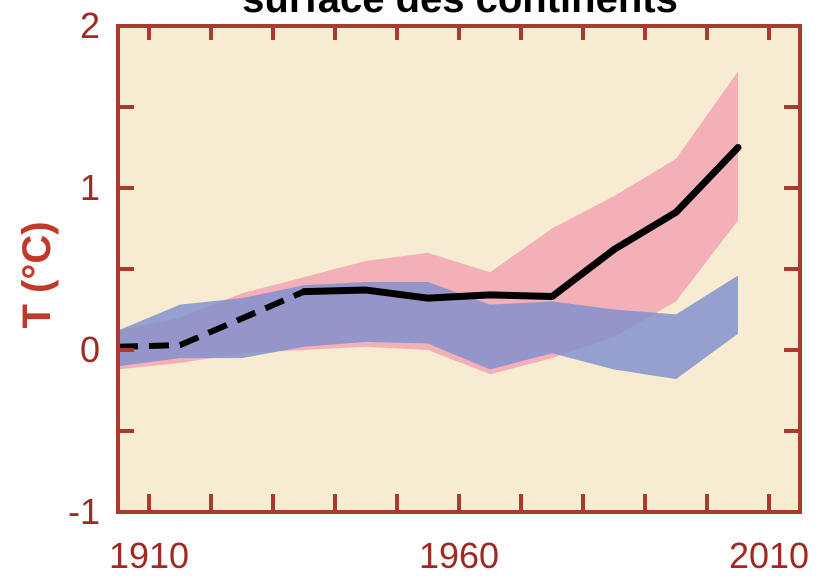  I want to click on y-axis-label: T (°C), so click(37, 274).